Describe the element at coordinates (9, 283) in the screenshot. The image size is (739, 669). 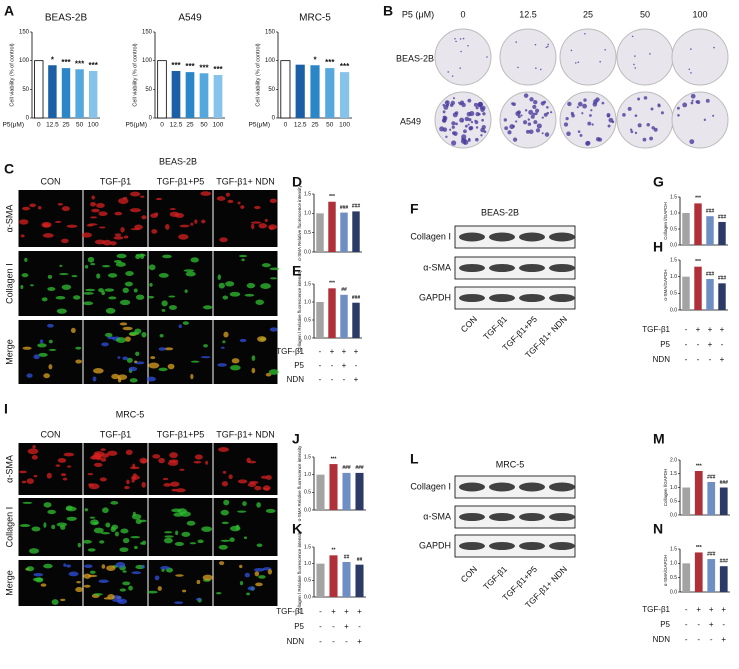
I see `row-label: Collagen Ⅰ` at that location.